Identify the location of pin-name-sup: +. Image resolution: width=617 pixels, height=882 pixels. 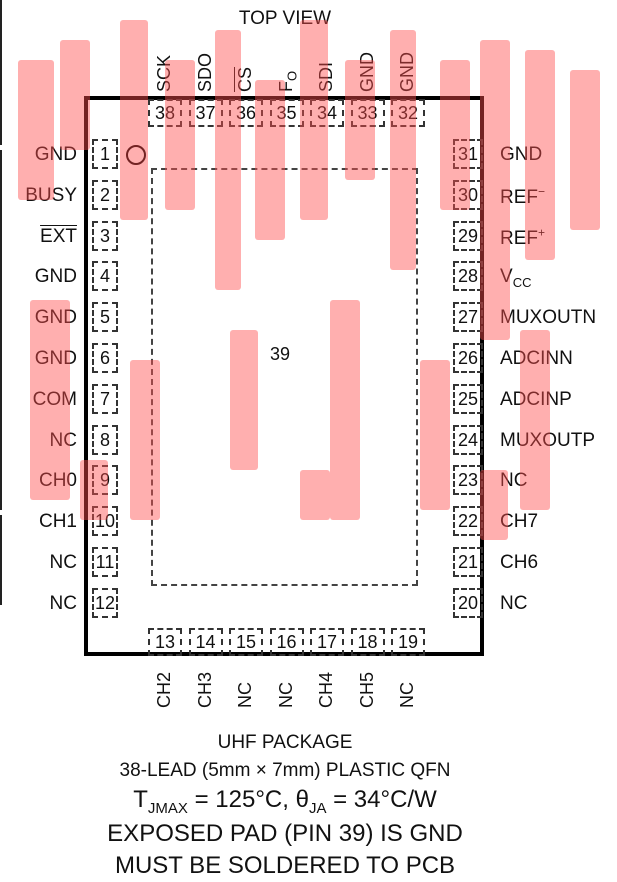
(542, 232).